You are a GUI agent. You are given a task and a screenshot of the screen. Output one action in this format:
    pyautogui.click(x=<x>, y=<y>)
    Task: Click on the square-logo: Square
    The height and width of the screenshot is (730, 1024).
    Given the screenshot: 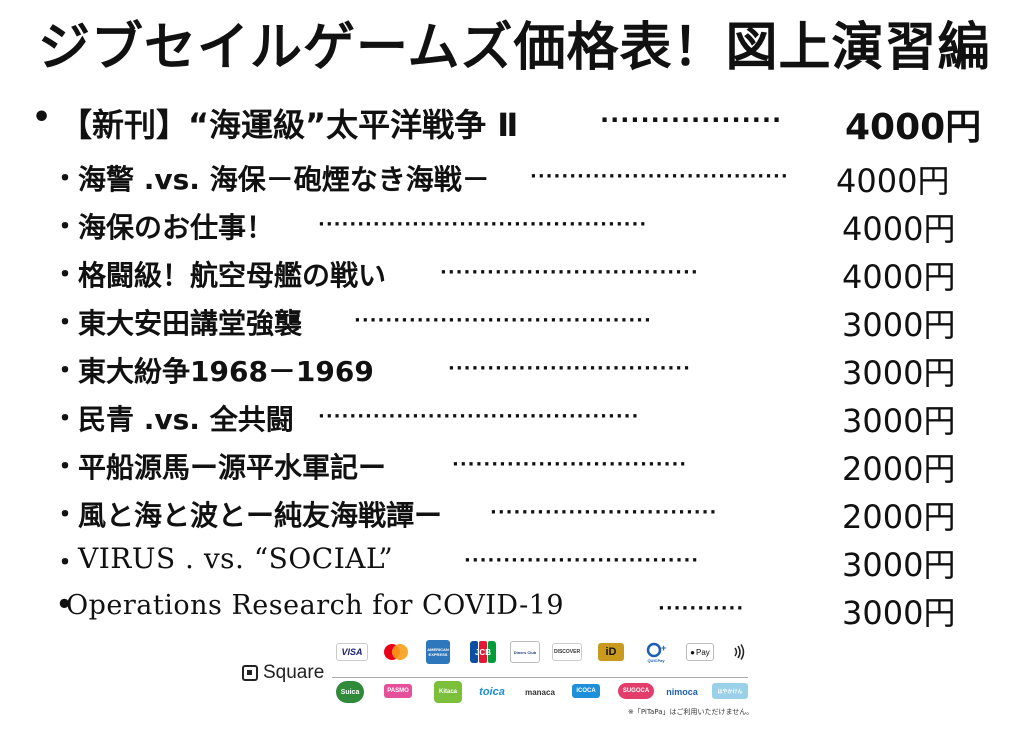 What is the action you would take?
    pyautogui.click(x=283, y=673)
    